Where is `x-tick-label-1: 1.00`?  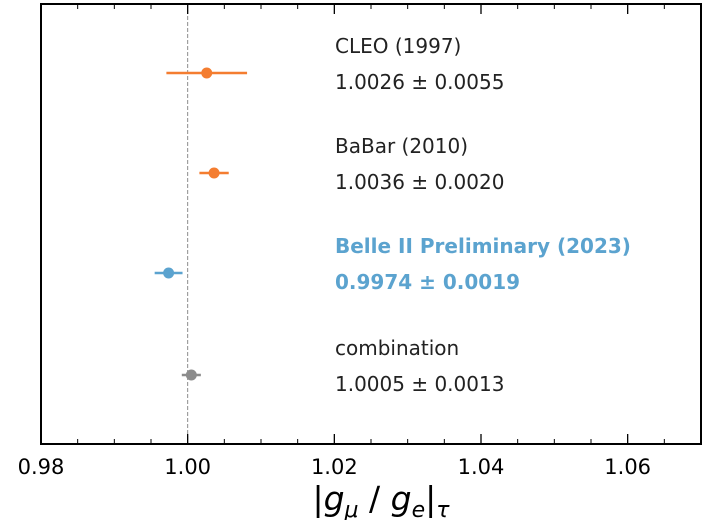 x-tick-label-1: 1.00 is located at coordinates (187, 467).